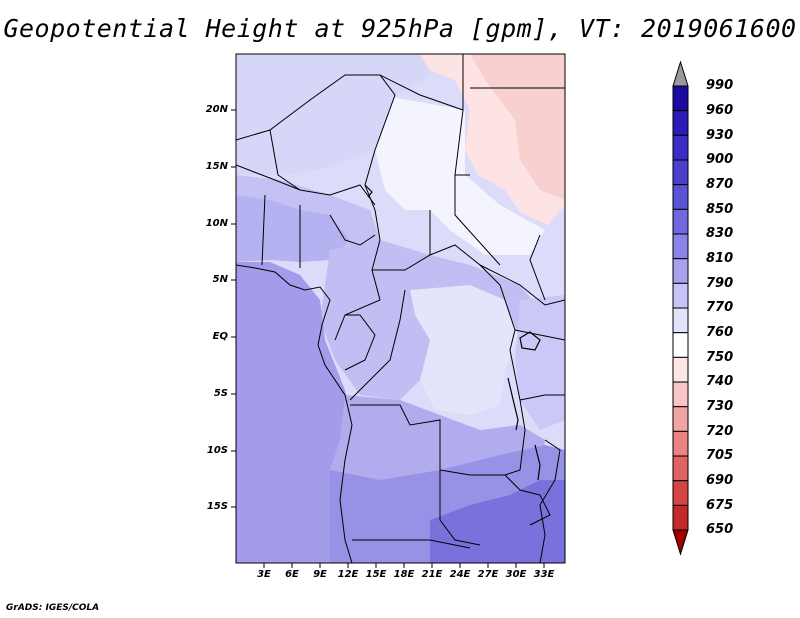  What do you see at coordinates (460, 574) in the screenshot?
I see `lon-label: 24E` at bounding box center [460, 574].